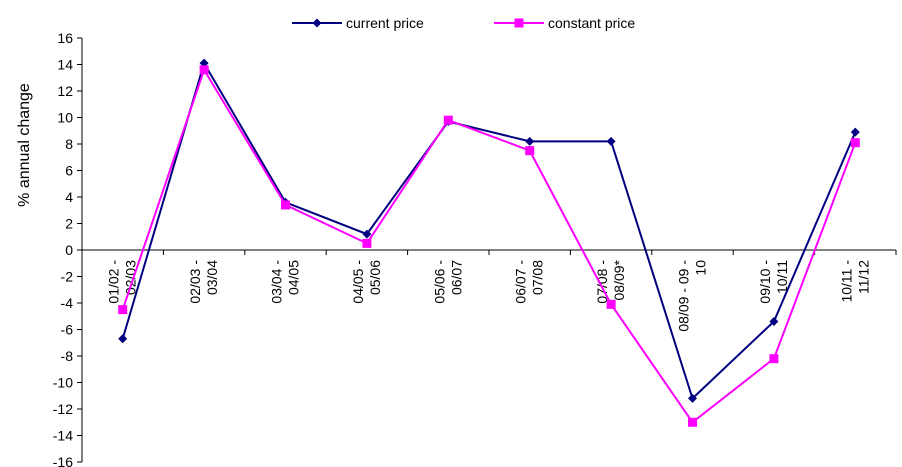 The height and width of the screenshot is (467, 902). I want to click on legend: current price constant price, so click(463, 23).